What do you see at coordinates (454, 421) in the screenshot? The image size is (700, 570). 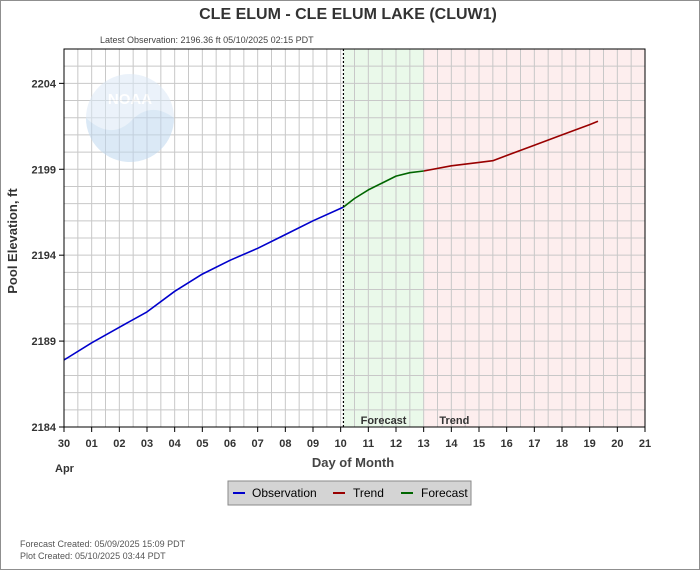 I see `zone-label-trend: Trend` at bounding box center [454, 421].